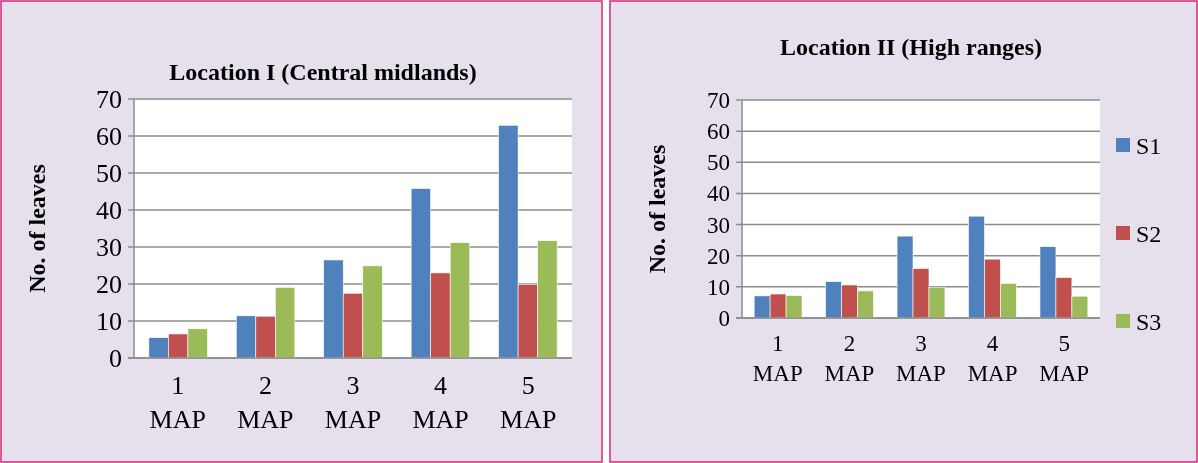 The width and height of the screenshot is (1198, 463). I want to click on legend-label: S3, so click(1149, 322).